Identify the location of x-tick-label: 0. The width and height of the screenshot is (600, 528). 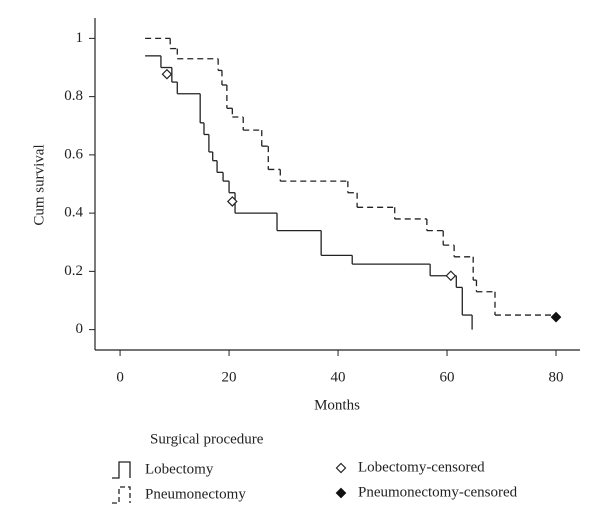
(120, 377).